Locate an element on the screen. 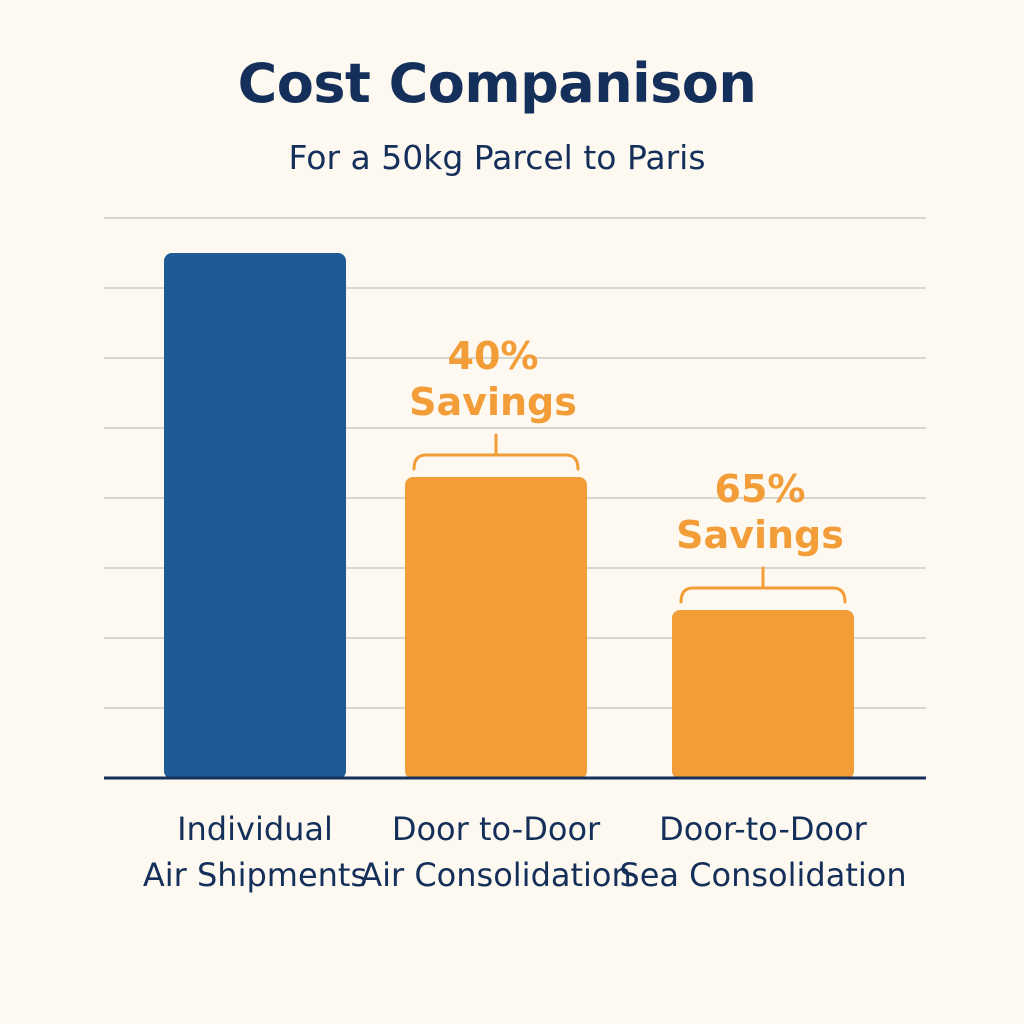 Image resolution: width=1024 pixels, height=1024 pixels. category-label: Air Shipments is located at coordinates (255, 875).